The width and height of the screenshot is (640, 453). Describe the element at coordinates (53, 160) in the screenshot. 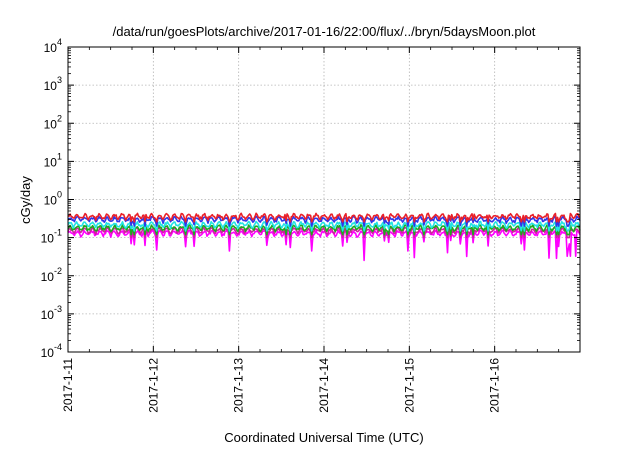

I see `y-tick-label: 10¹` at that location.